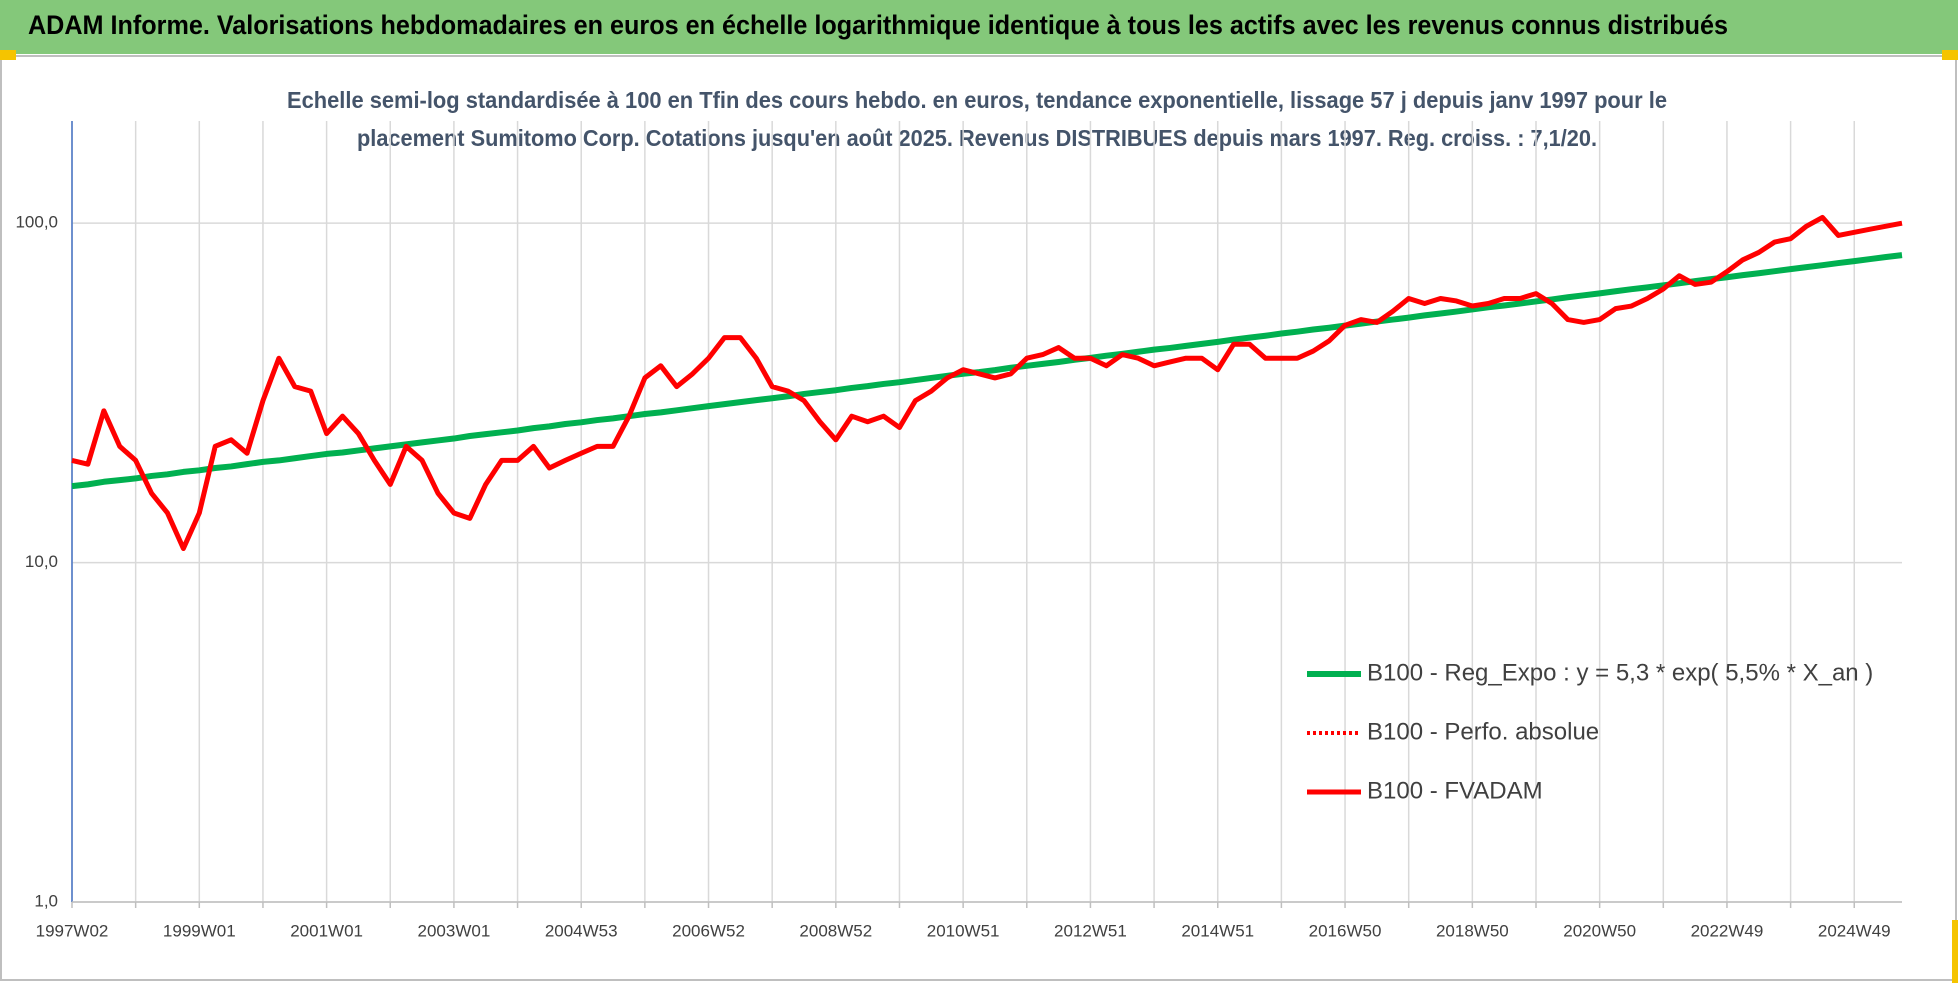 The height and width of the screenshot is (988, 1958). What do you see at coordinates (326, 930) in the screenshot?
I see `x-tick-label: 2001W01` at bounding box center [326, 930].